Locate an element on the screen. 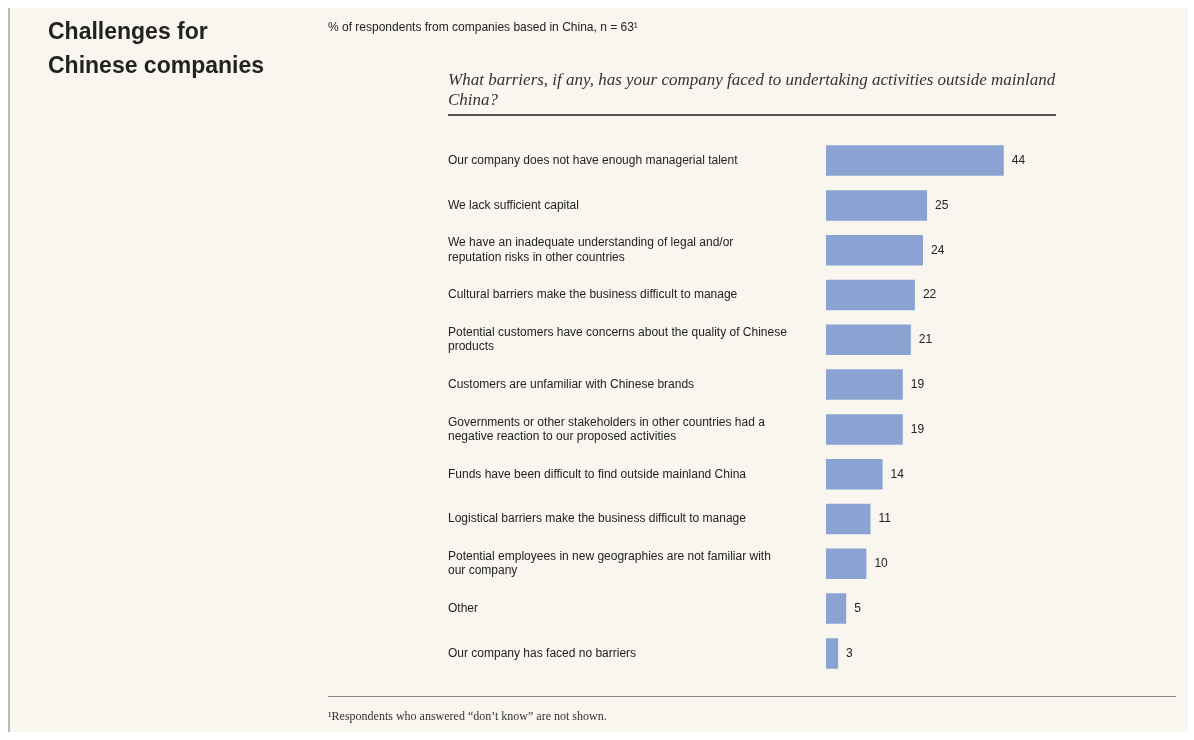 The width and height of the screenshot is (1194, 740). data-label: 11 is located at coordinates (885, 518).